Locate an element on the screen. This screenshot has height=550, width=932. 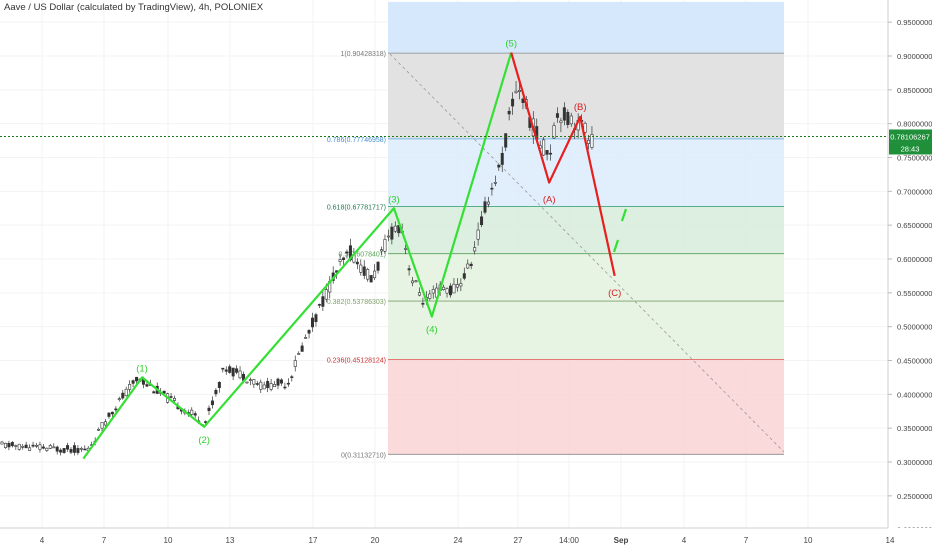
x-tick-label: 14:00 is located at coordinates (569, 540).